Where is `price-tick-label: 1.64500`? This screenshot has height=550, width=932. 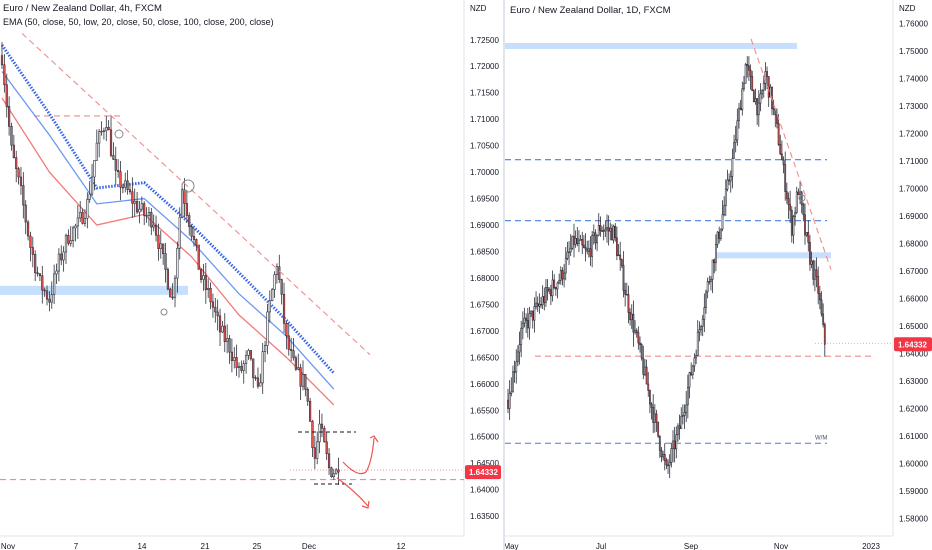 price-tick-label: 1.64500 is located at coordinates (484, 463).